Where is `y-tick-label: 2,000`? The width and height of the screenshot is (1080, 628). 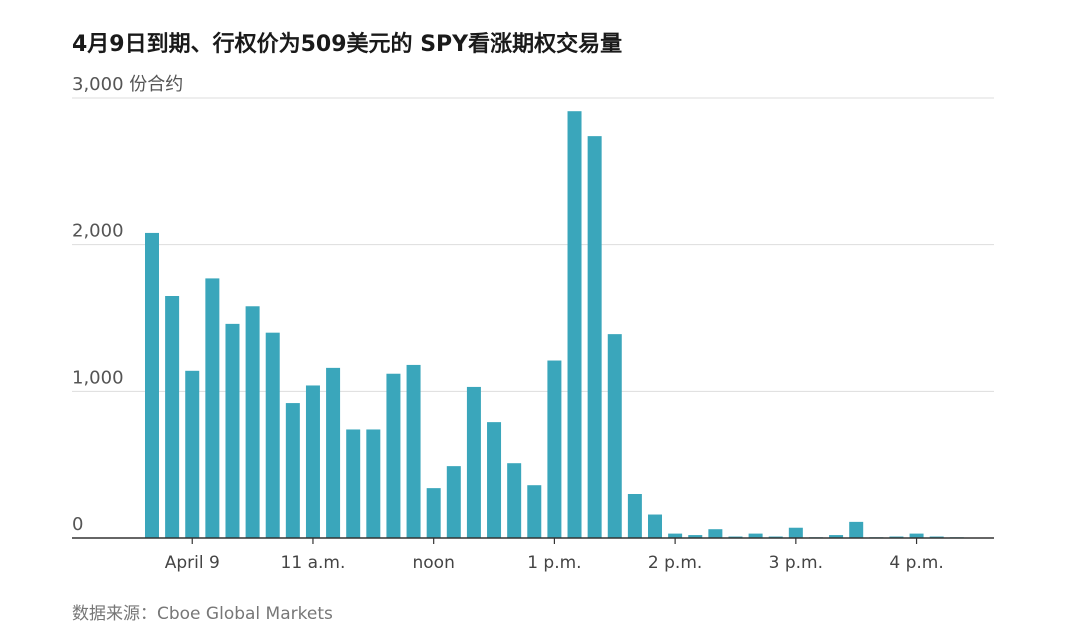 y-tick-label: 2,000 is located at coordinates (98, 231).